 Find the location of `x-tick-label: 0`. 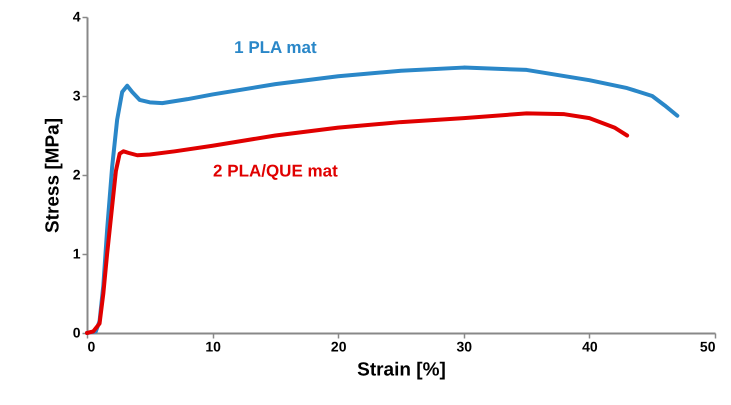

x-tick-label: 0 is located at coordinates (92, 346).